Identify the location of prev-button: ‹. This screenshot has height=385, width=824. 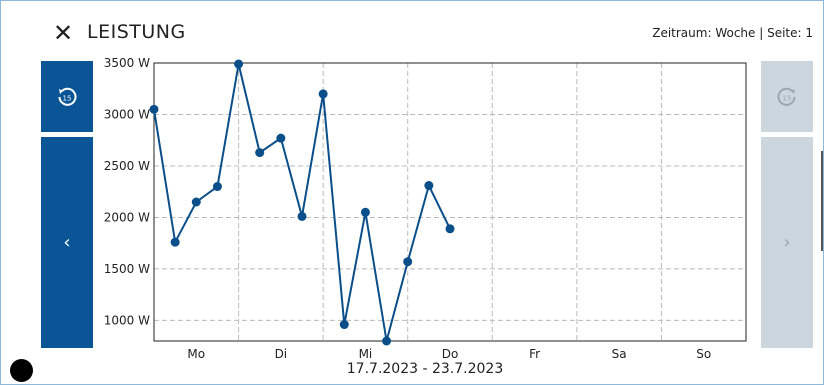
(67, 242).